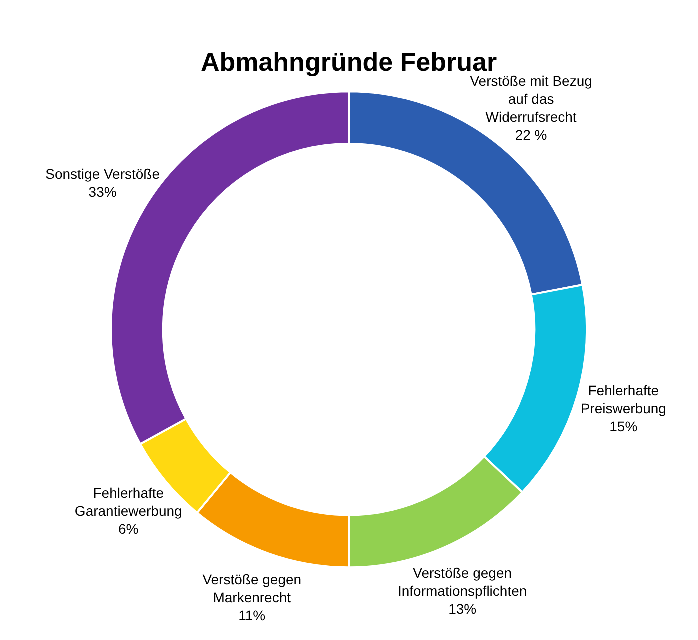 The image size is (698, 640). Describe the element at coordinates (623, 399) in the screenshot. I see `slice-label: Fehlerhafte Preiswerbung` at that location.